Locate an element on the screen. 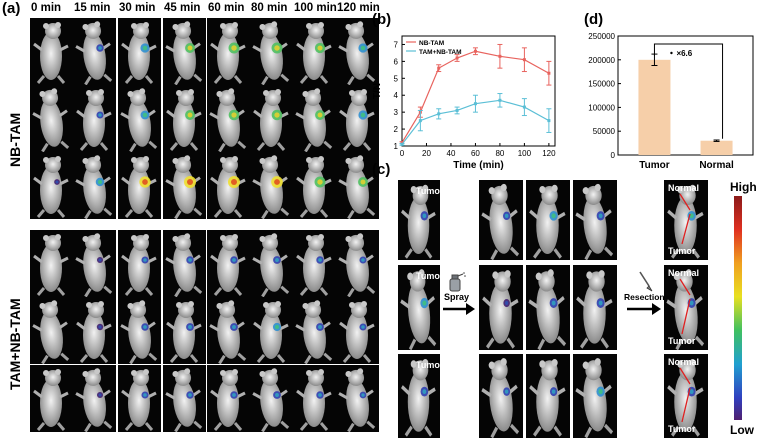 The image size is (758, 442). red-pointer-arrow is located at coordinates (685, 395).